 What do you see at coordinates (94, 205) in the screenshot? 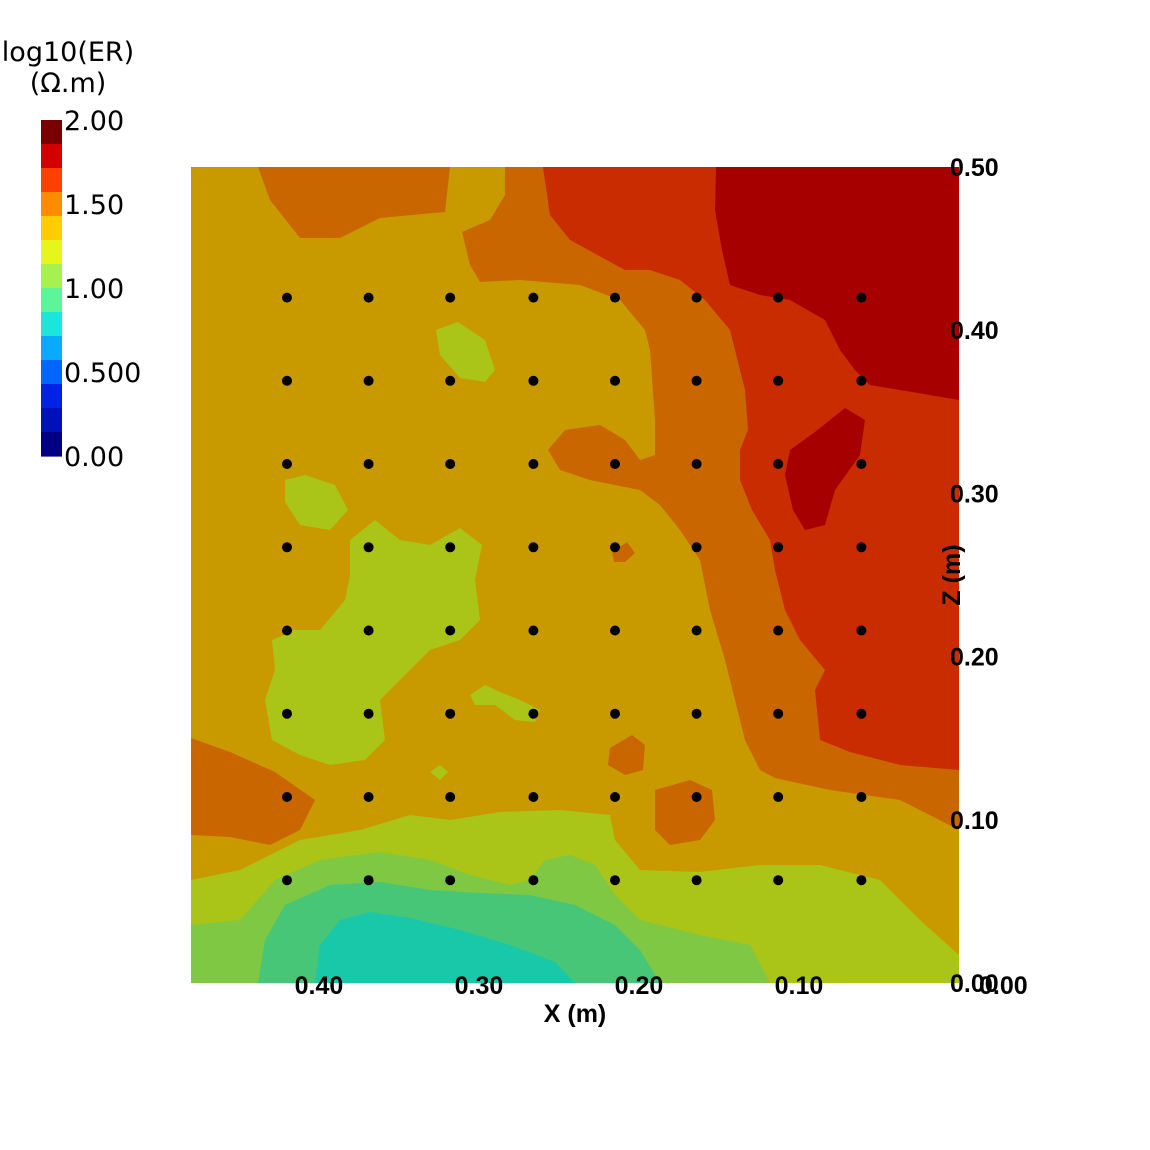
I see `colorbar-tick-label: 1.50` at bounding box center [94, 205].